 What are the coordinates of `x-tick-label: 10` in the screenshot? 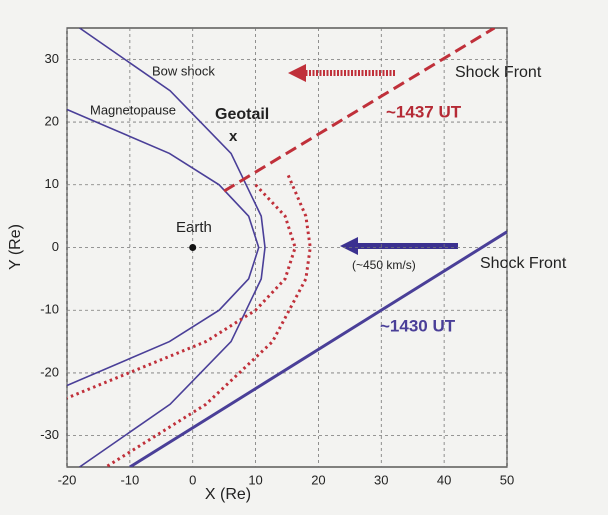 It's located at (255, 479).